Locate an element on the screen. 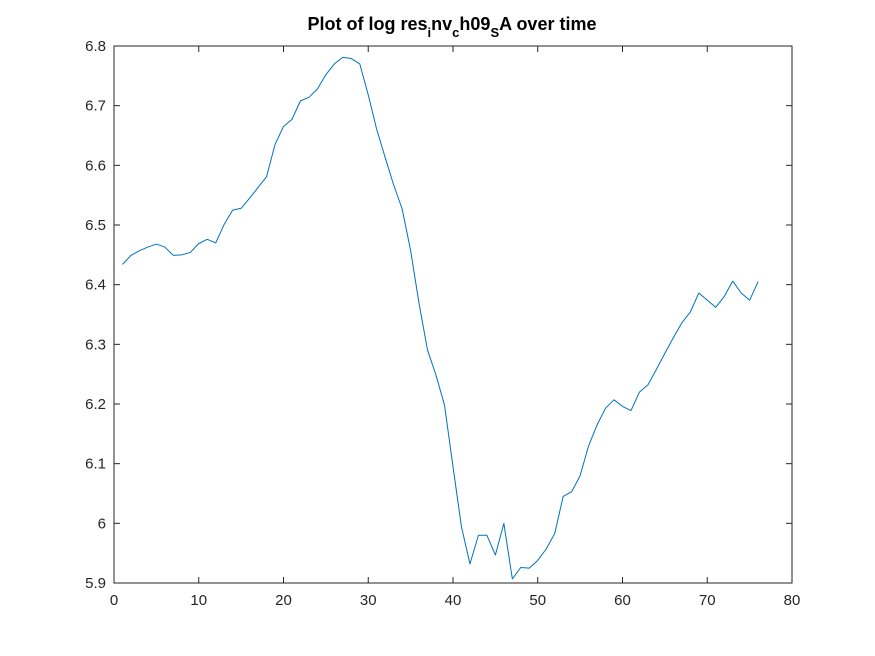 Image resolution: width=875 pixels, height=656 pixels. title-mid-1: nv is located at coordinates (441, 24).